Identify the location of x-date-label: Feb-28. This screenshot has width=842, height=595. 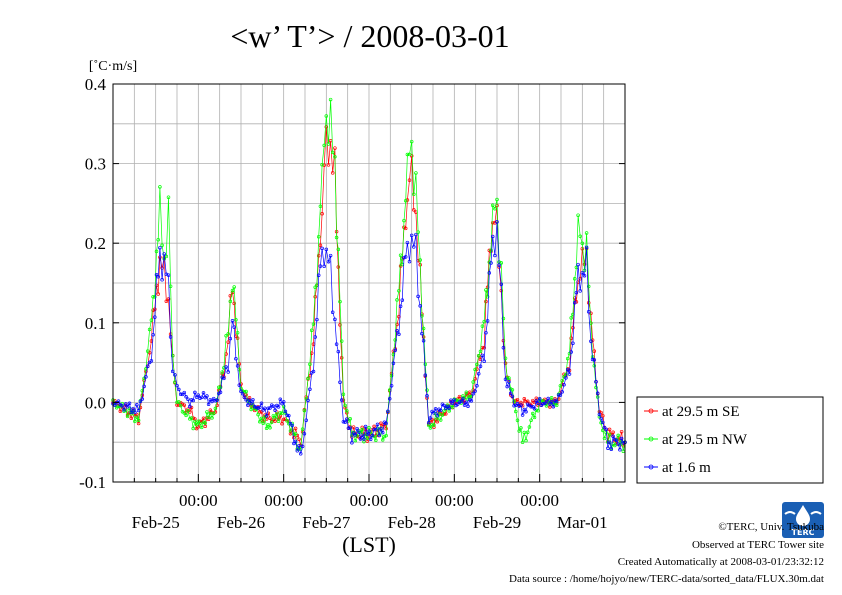
(412, 522).